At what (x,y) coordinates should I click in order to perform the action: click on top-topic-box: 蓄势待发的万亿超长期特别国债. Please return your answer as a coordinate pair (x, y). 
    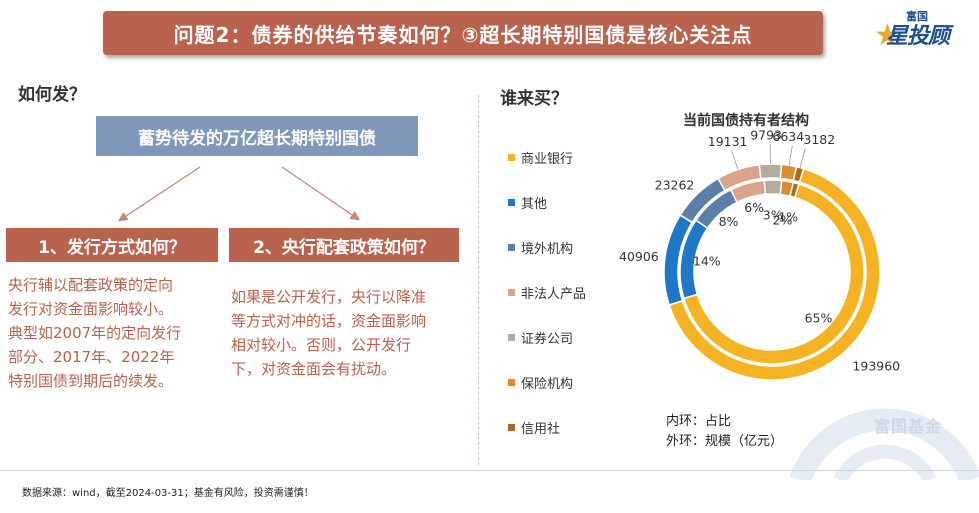
    Looking at the image, I should click on (257, 136).